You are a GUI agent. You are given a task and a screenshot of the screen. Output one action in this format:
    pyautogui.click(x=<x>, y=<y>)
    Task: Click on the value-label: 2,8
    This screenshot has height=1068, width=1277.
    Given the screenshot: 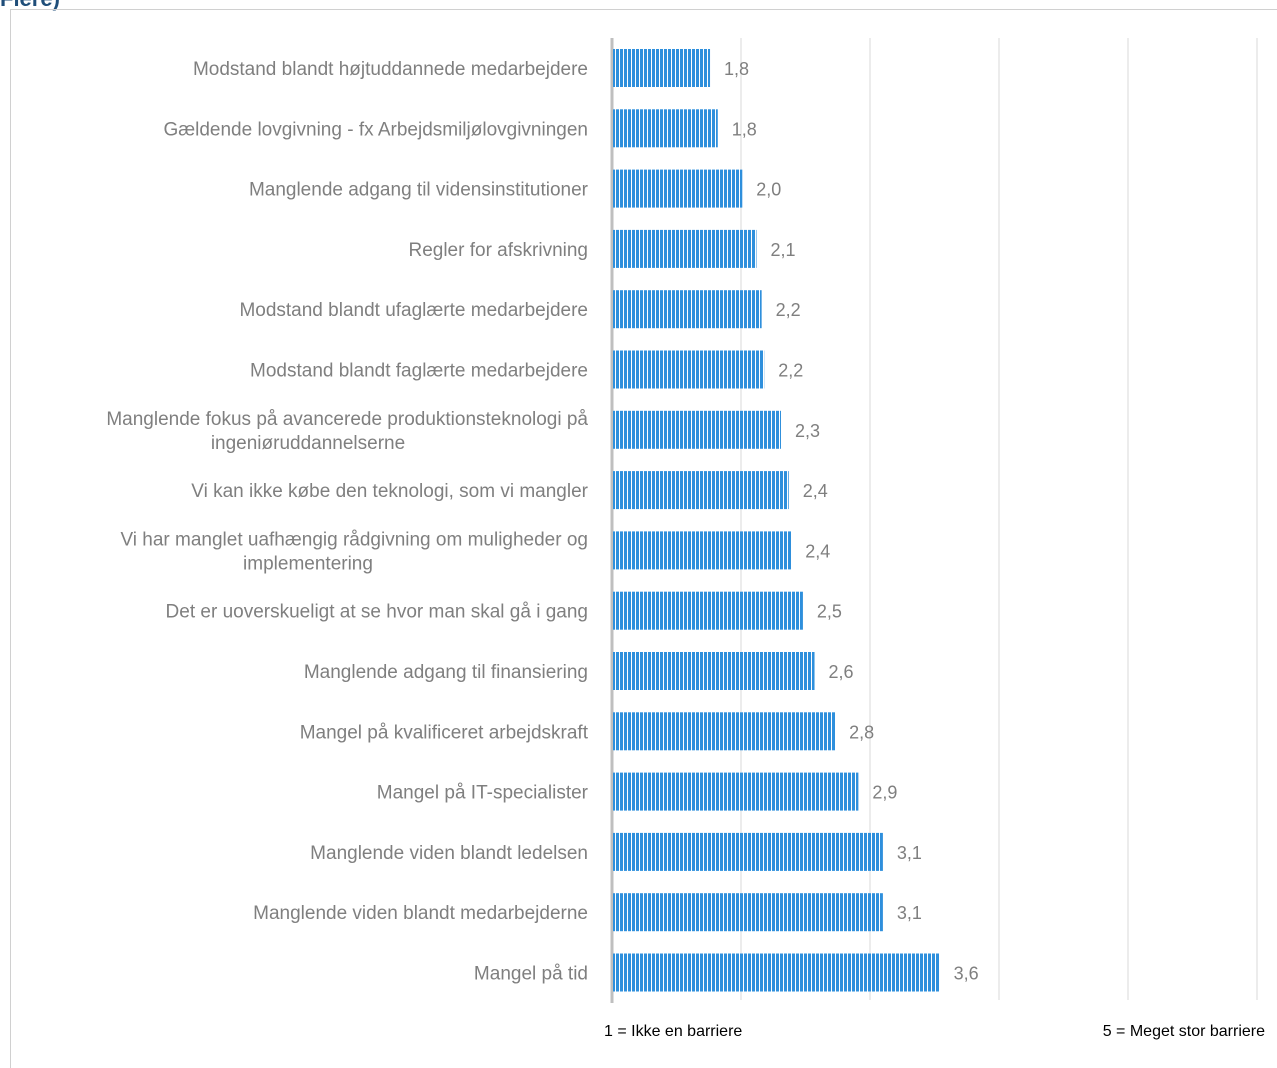 What is the action you would take?
    pyautogui.click(x=861, y=732)
    